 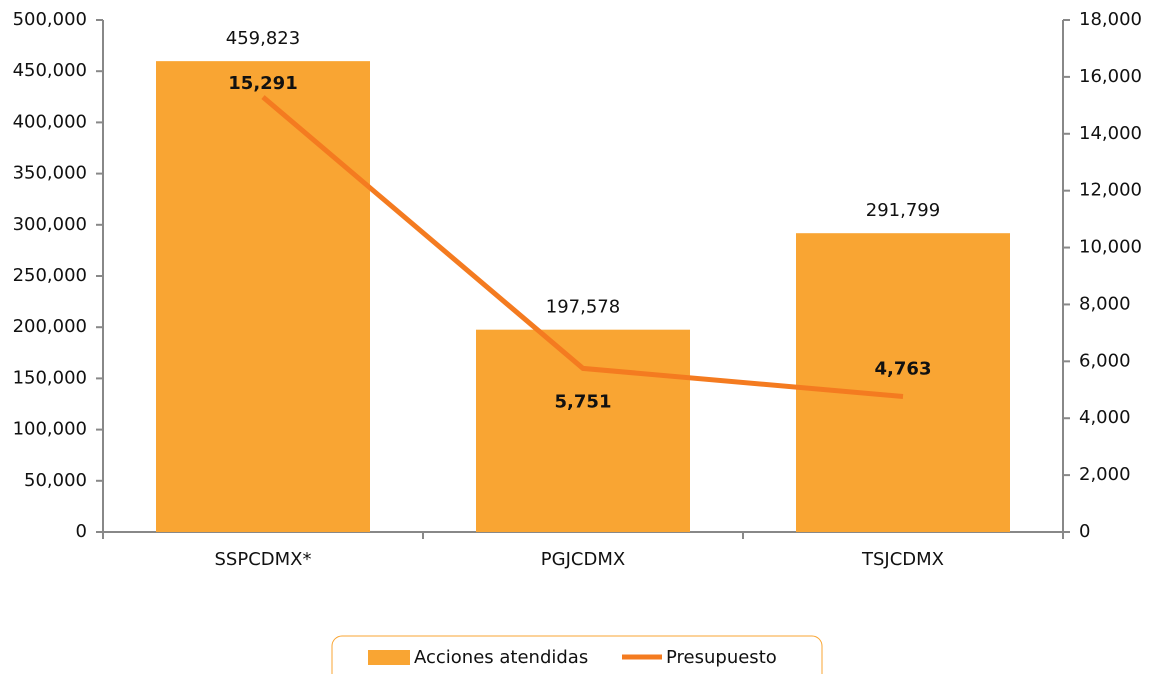 I want to click on y2-tick-label: 2,000, so click(x=1105, y=474).